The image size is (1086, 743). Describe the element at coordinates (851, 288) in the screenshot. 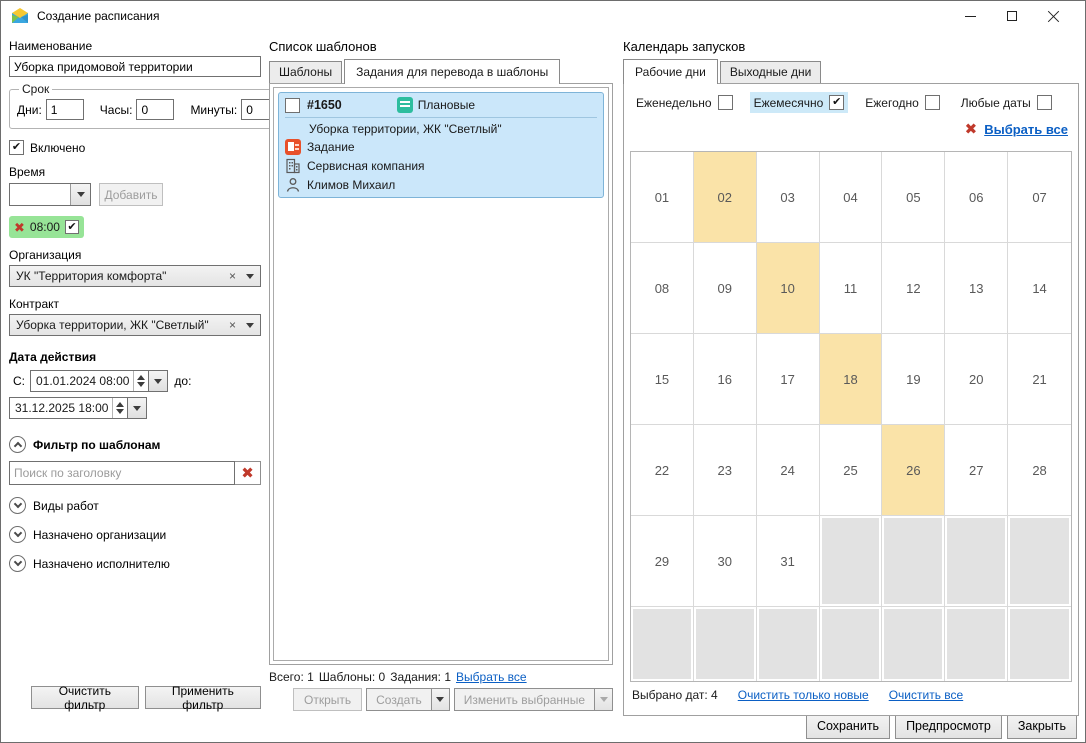

I see `day-cell-11: 11` at that location.